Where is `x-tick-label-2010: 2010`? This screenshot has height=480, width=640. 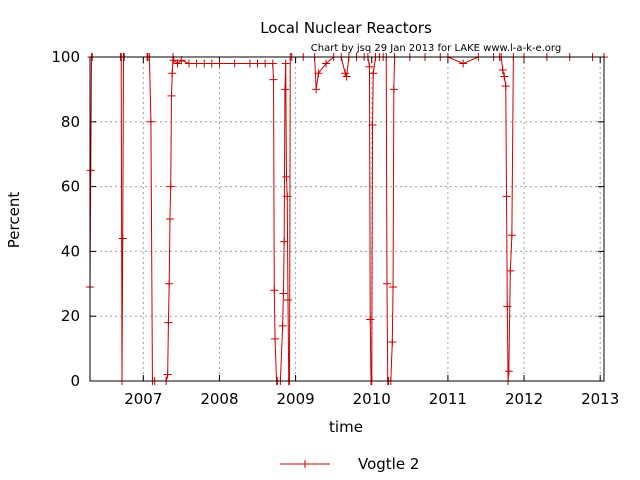
x-tick-label-2010: 2010 is located at coordinates (372, 399).